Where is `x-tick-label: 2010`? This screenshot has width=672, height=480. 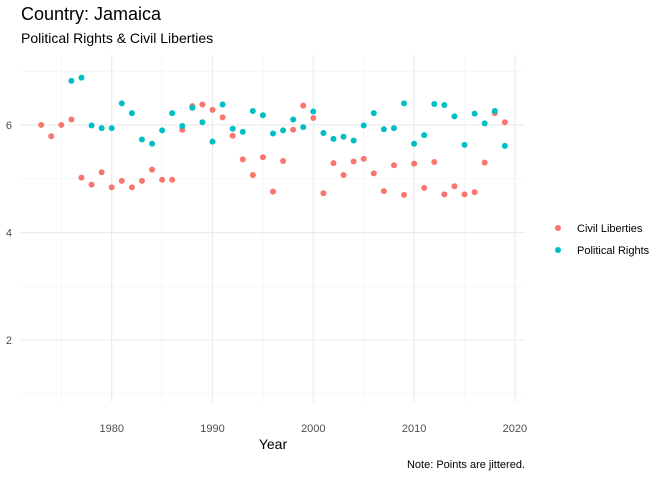
x-tick-label: 2010 is located at coordinates (414, 429).